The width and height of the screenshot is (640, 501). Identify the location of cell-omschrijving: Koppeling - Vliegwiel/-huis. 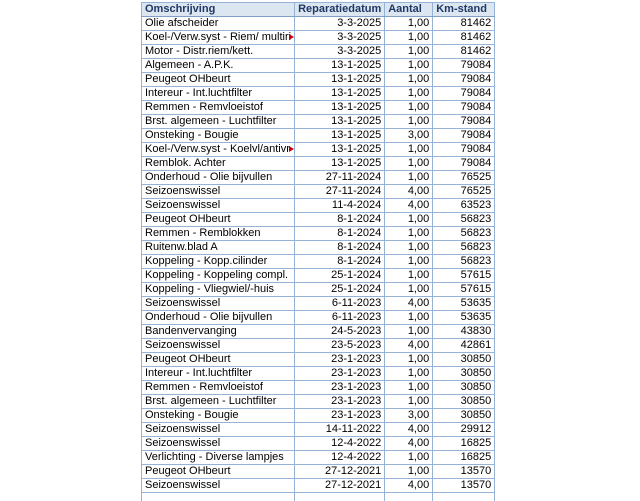
(218, 290).